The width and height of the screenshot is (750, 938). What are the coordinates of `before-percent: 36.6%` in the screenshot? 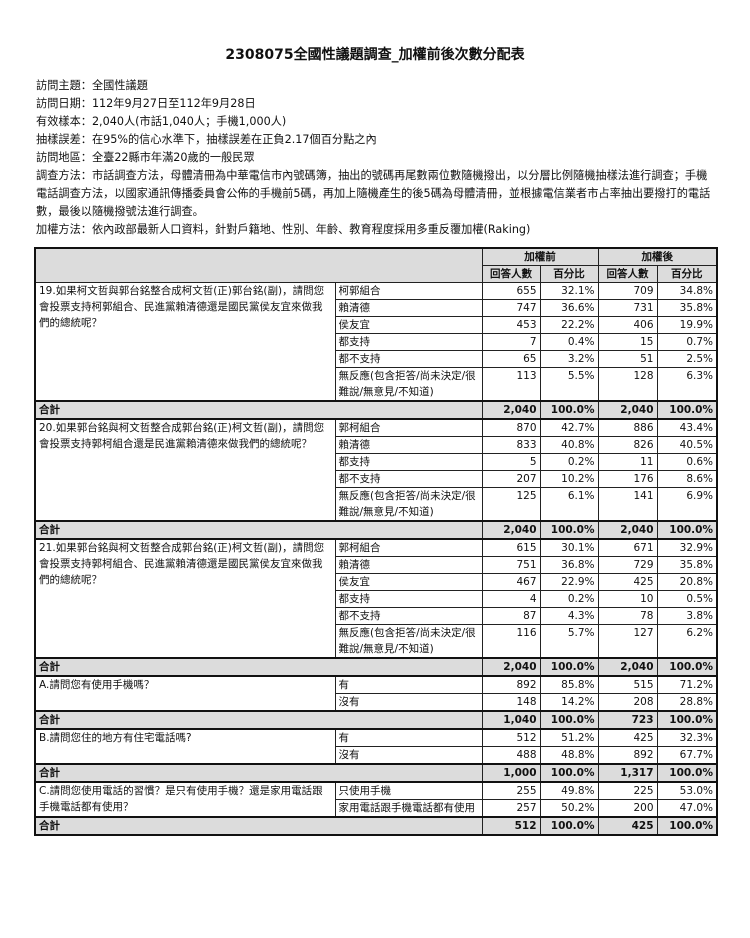 It's located at (569, 308).